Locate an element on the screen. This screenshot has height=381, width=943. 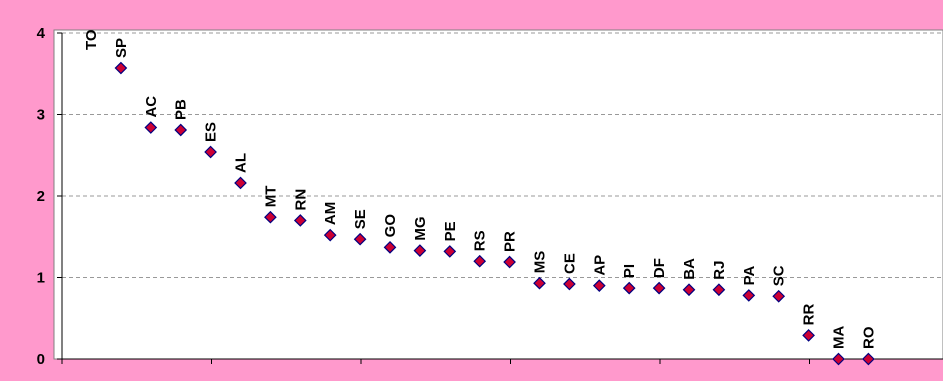
category-label-pb: PB is located at coordinates (181, 109).